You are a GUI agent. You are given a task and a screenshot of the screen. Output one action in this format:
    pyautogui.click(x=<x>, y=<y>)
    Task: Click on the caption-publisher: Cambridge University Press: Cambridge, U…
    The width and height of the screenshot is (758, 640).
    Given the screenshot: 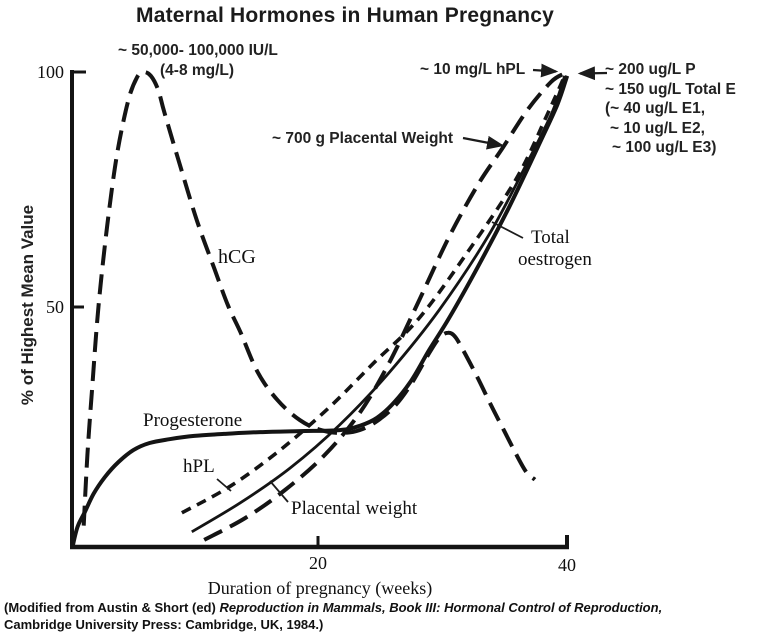 What is the action you would take?
    pyautogui.click(x=164, y=624)
    